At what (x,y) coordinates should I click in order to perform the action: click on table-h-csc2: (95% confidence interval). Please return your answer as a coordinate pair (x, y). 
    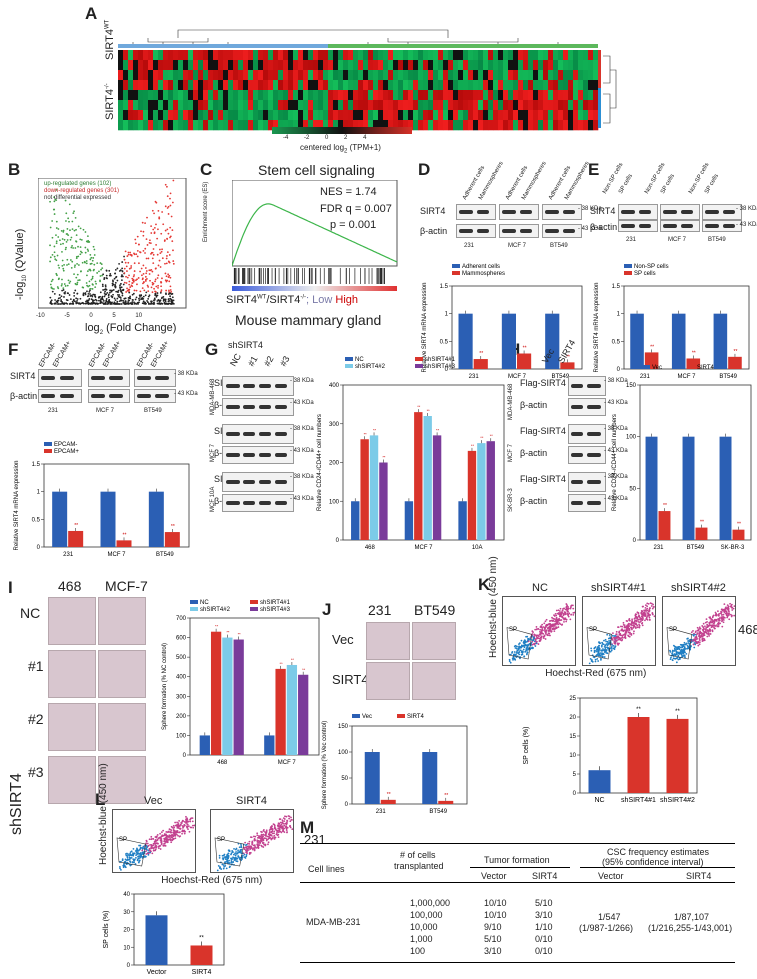
    Looking at the image, I should click on (653, 862).